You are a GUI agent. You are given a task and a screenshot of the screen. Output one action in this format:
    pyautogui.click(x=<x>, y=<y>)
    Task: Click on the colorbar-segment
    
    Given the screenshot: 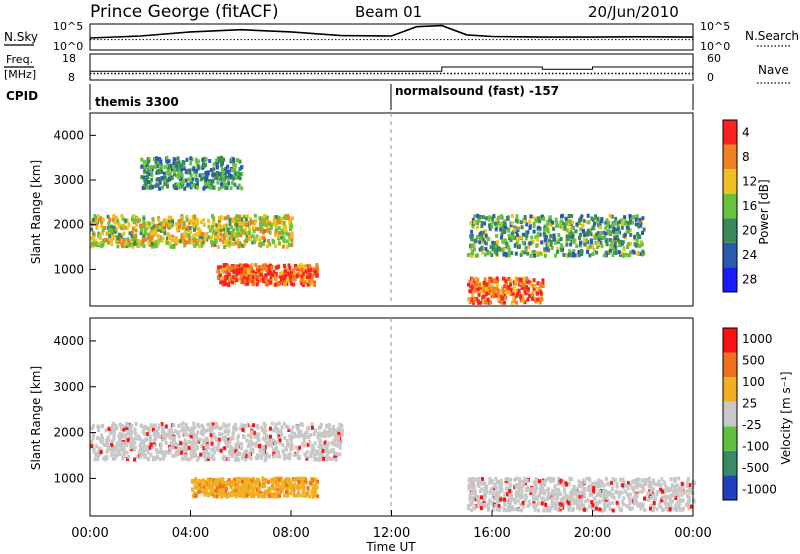 What is the action you would take?
    pyautogui.click(x=730, y=487)
    